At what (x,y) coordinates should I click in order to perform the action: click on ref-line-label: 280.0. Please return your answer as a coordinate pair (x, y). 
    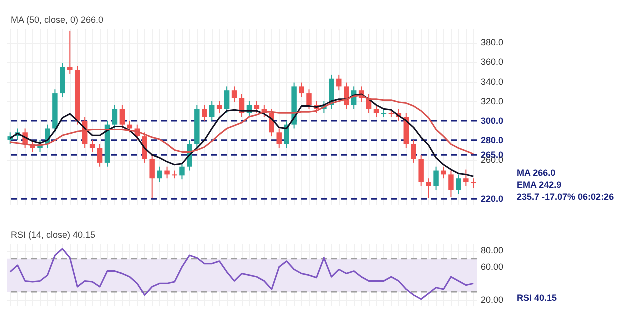
    Looking at the image, I should click on (492, 140).